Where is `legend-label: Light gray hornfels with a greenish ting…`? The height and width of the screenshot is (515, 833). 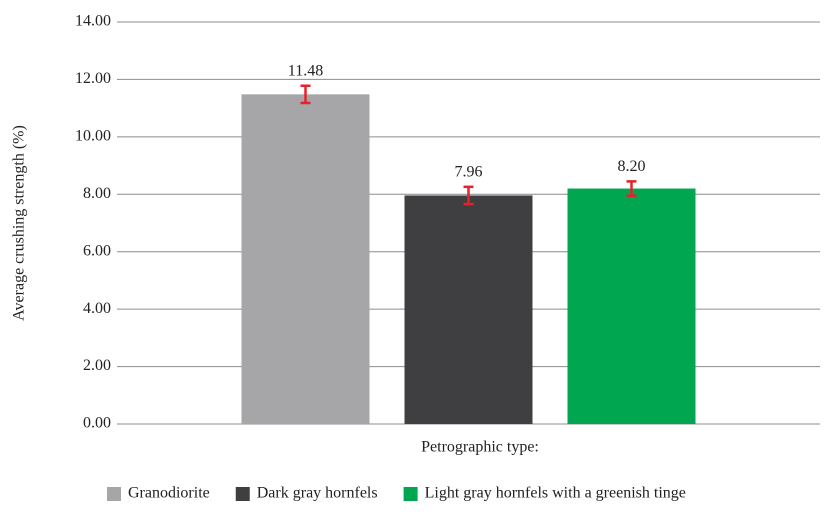 legend-label: Light gray hornfels with a greenish ting… is located at coordinates (555, 493).